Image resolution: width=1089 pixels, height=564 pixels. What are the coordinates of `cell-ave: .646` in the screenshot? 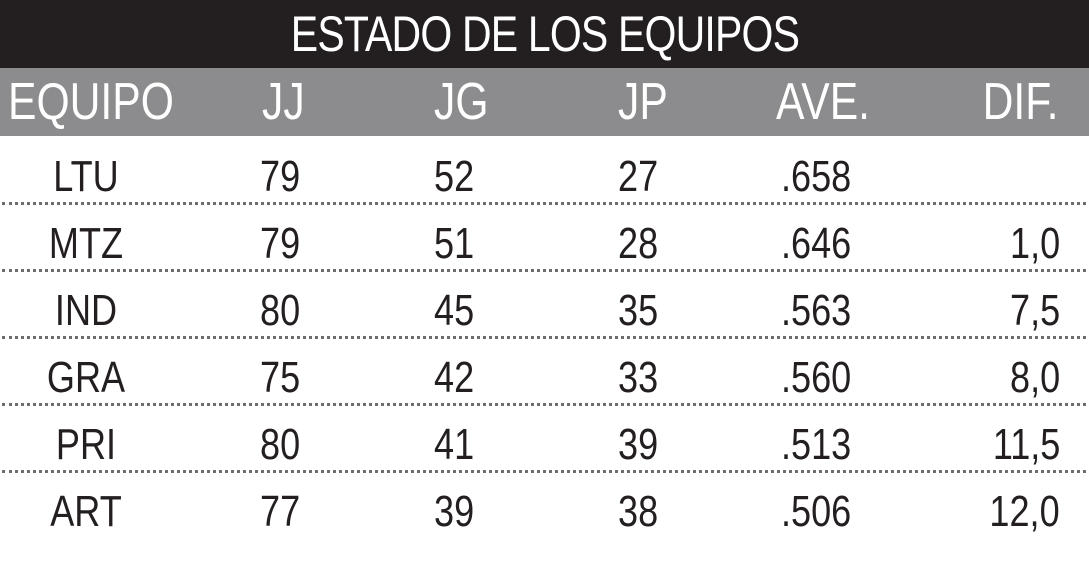 It's located at (816, 243).